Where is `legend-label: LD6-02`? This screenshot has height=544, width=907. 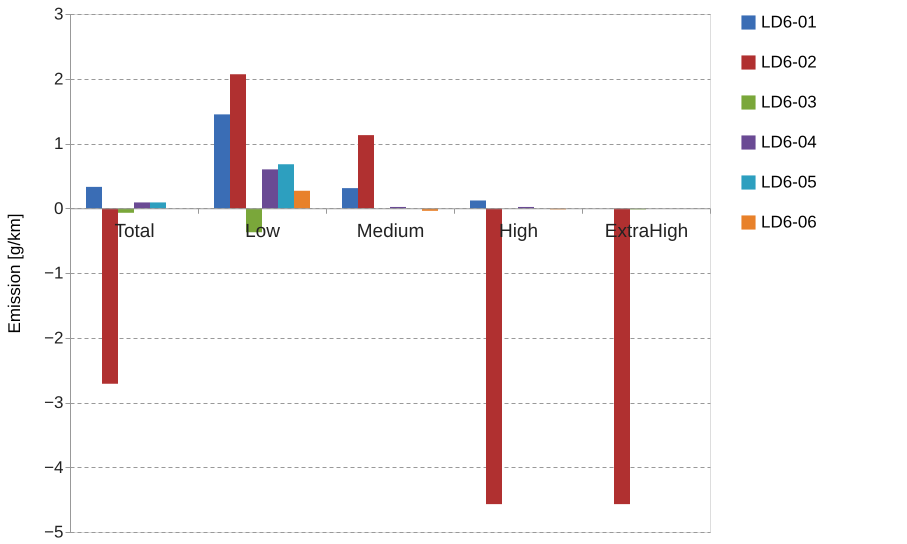 legend-label: LD6-02 is located at coordinates (789, 62).